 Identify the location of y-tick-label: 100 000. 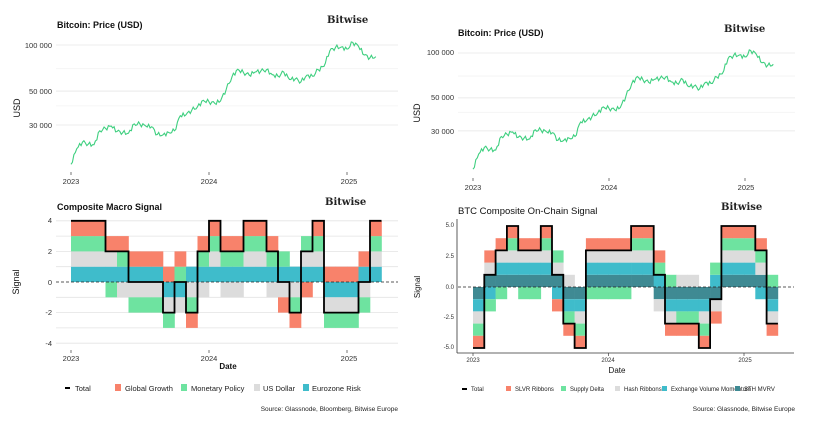
(38, 45).